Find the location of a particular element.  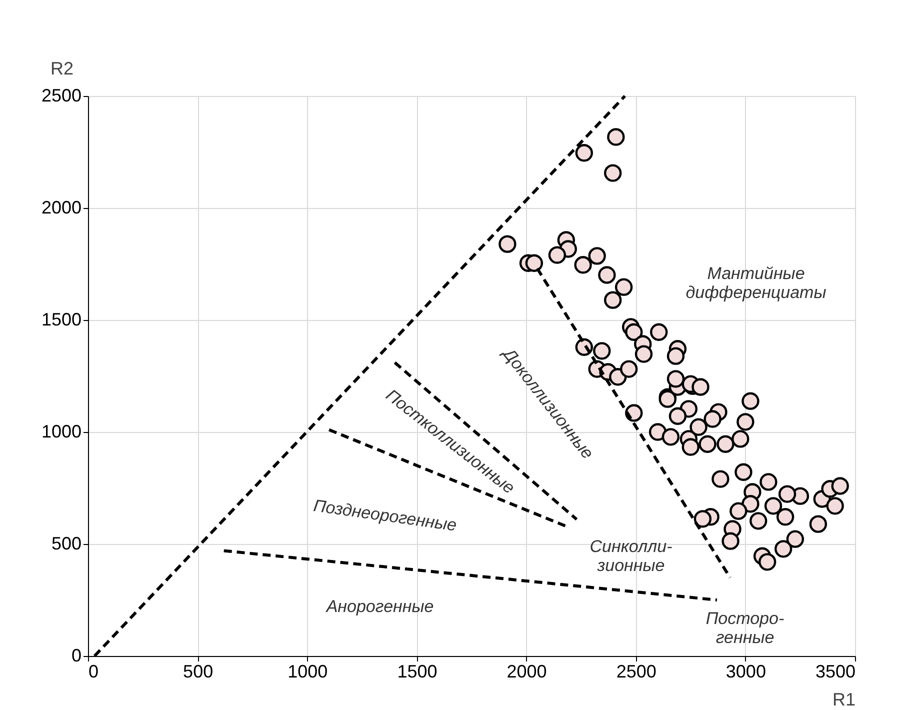

x-tick-label: 3000 is located at coordinates (746, 672).